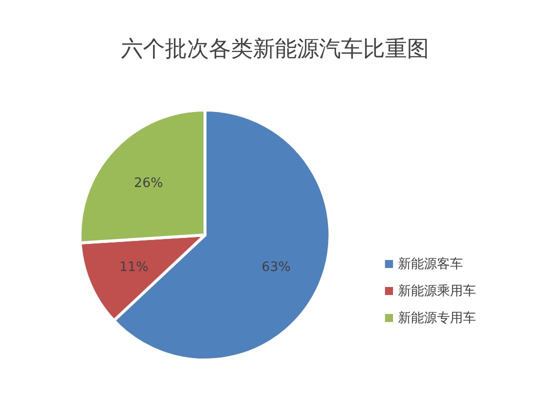 The height and width of the screenshot is (400, 550). Describe the element at coordinates (437, 318) in the screenshot. I see `legend-label: 新能源专用车` at that location.